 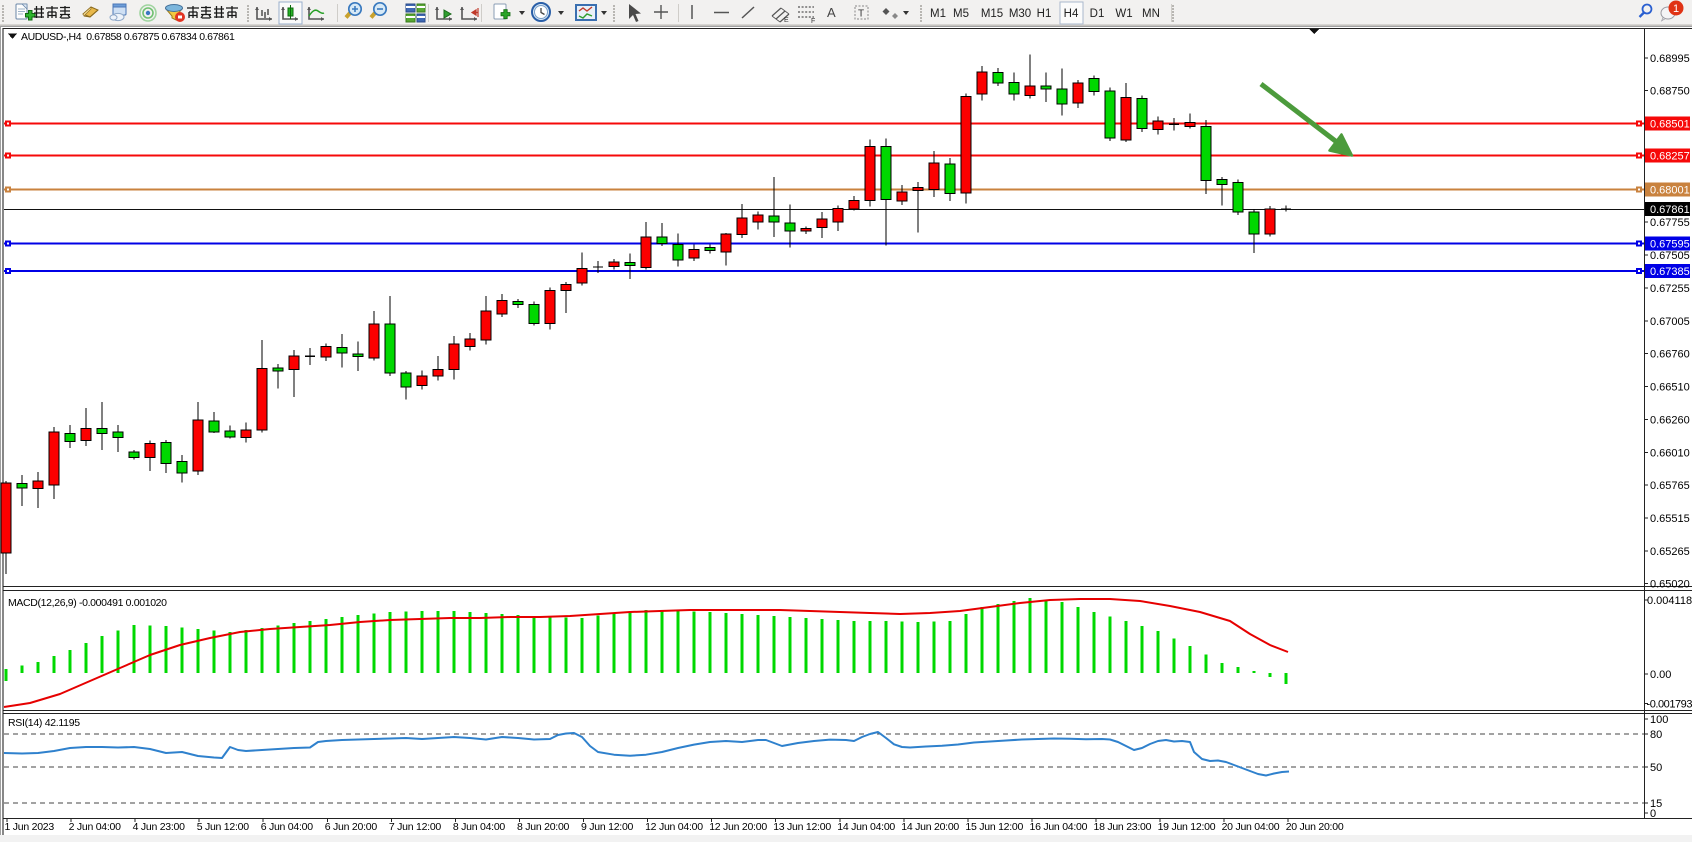 What do you see at coordinates (1187, 827) in the screenshot?
I see `svg-text: 19 Jun 12:00` at bounding box center [1187, 827].